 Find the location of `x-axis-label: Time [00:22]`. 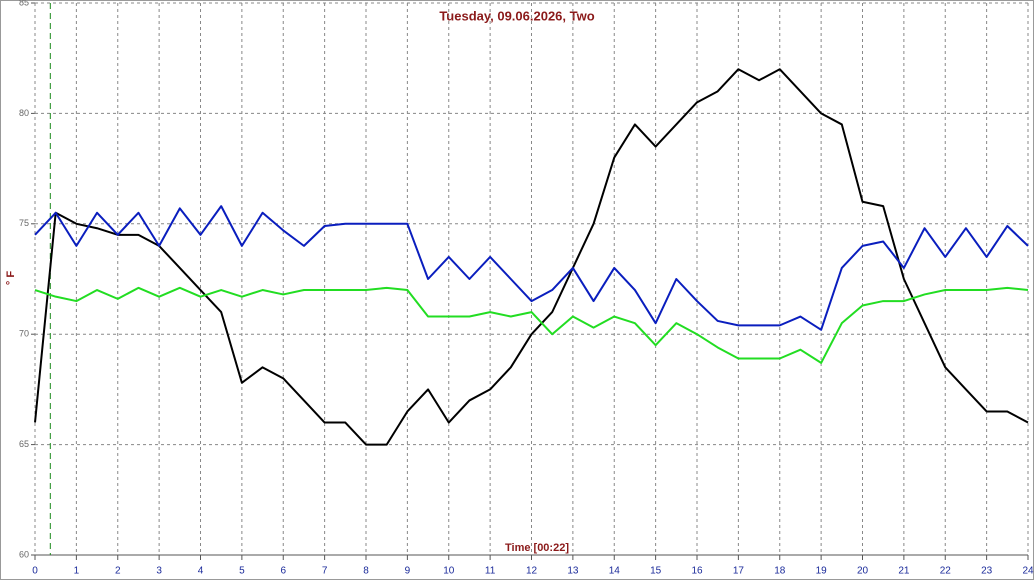

x-axis-label: Time [00:22] is located at coordinates (537, 548).